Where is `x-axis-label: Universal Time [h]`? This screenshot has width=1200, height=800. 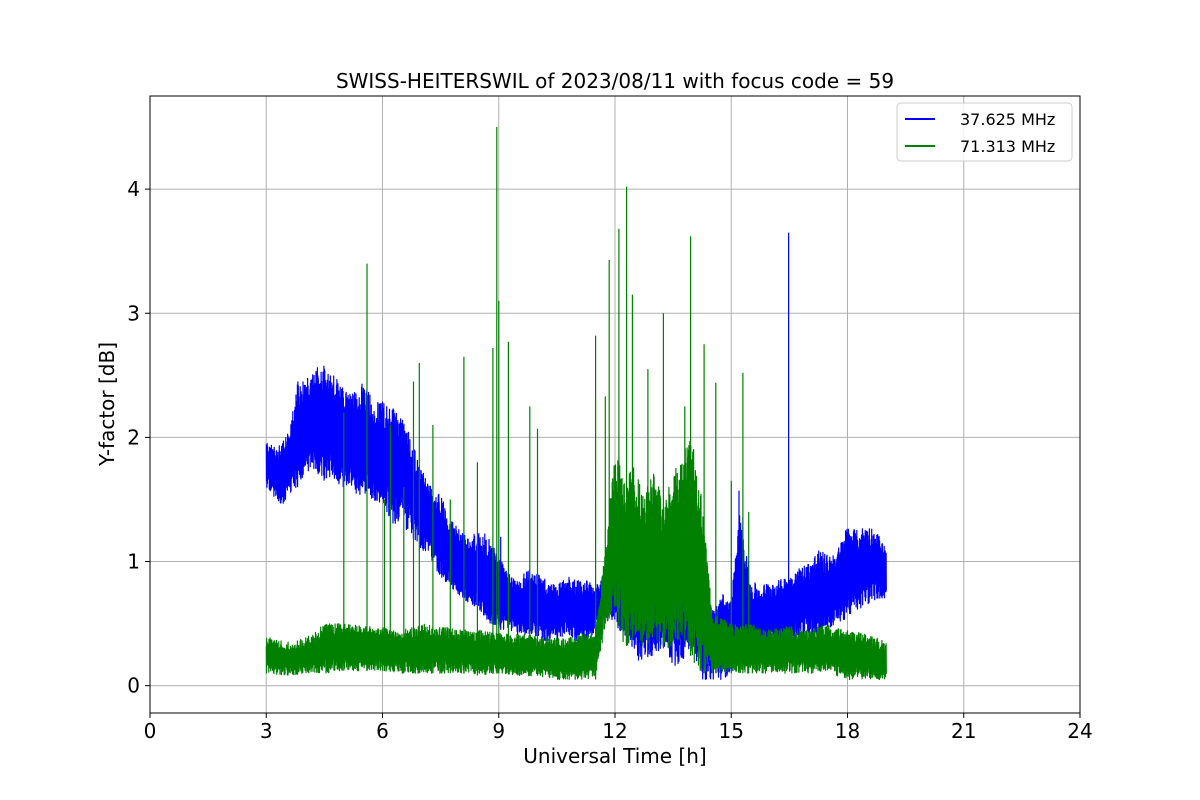 x-axis-label: Universal Time [h] is located at coordinates (614, 756).